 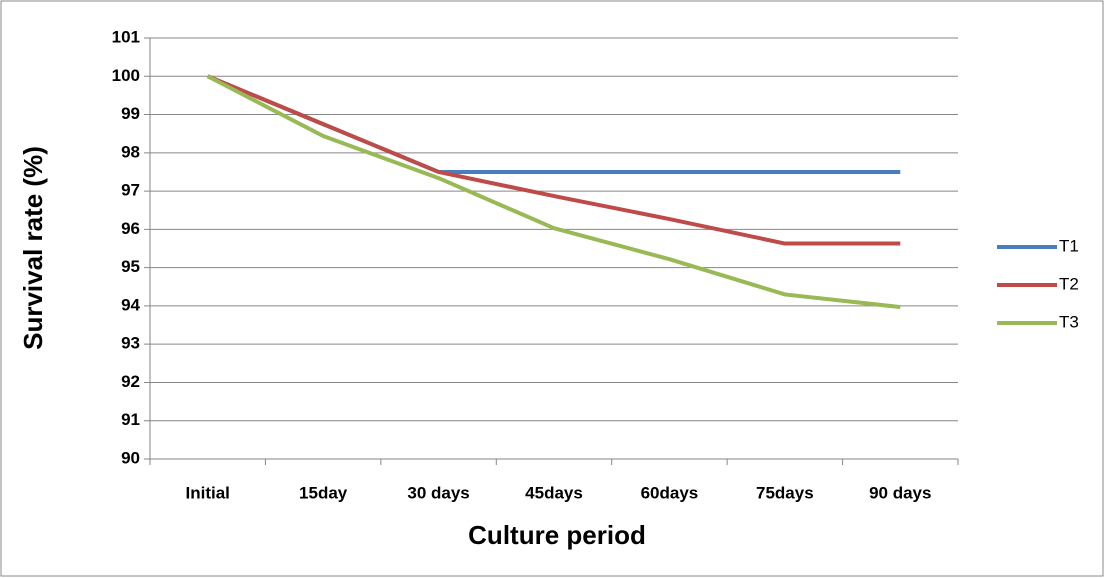 What do you see at coordinates (208, 492) in the screenshot?
I see `x-tick-label: Initial` at bounding box center [208, 492].